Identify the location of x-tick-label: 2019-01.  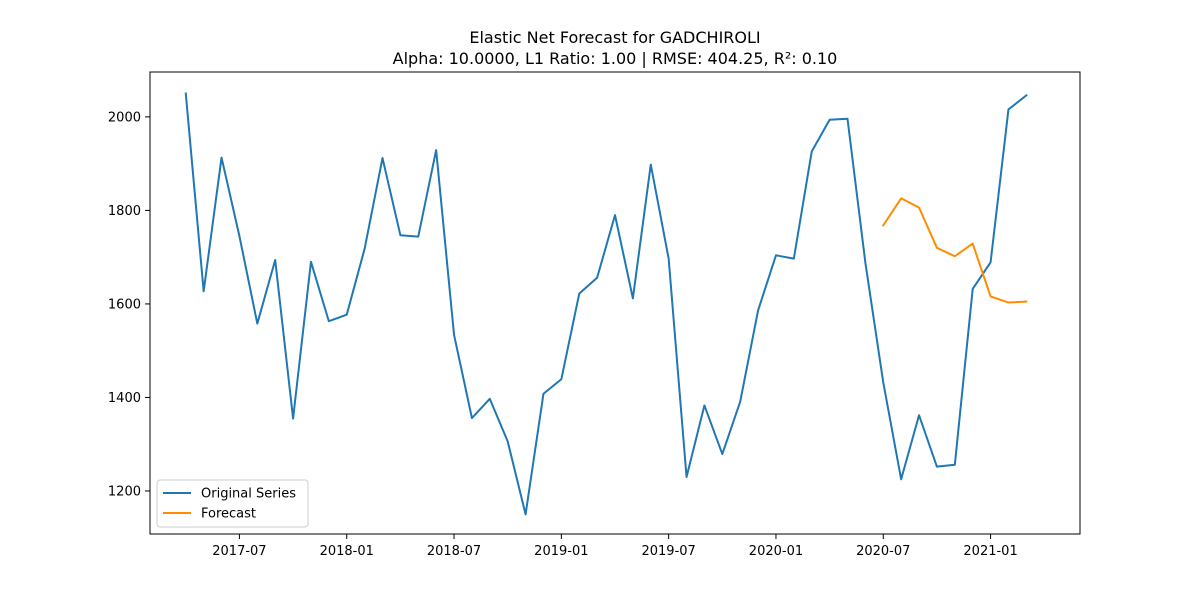
(561, 551).